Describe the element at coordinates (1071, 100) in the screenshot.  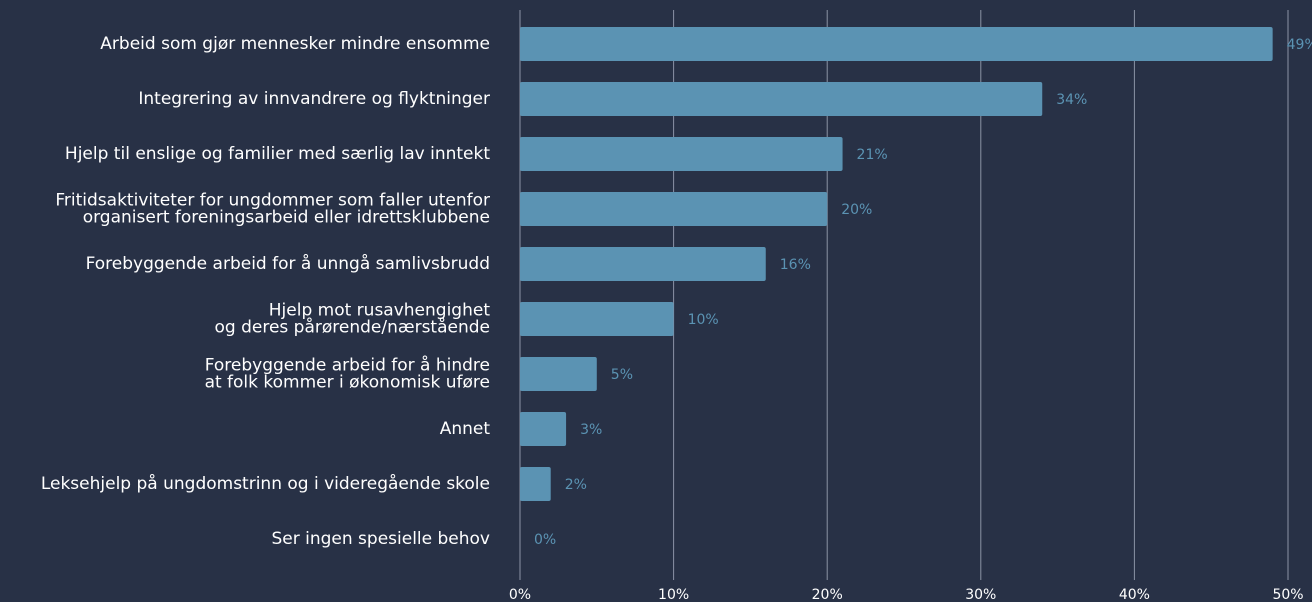
I see `value-label: 34%` at that location.